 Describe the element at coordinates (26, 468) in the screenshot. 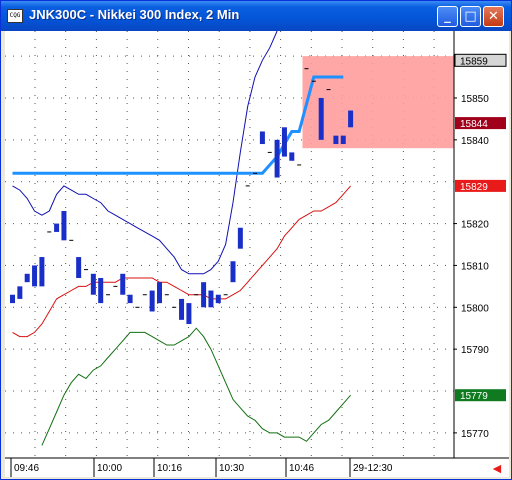

I see `time-label: 09:46` at that location.